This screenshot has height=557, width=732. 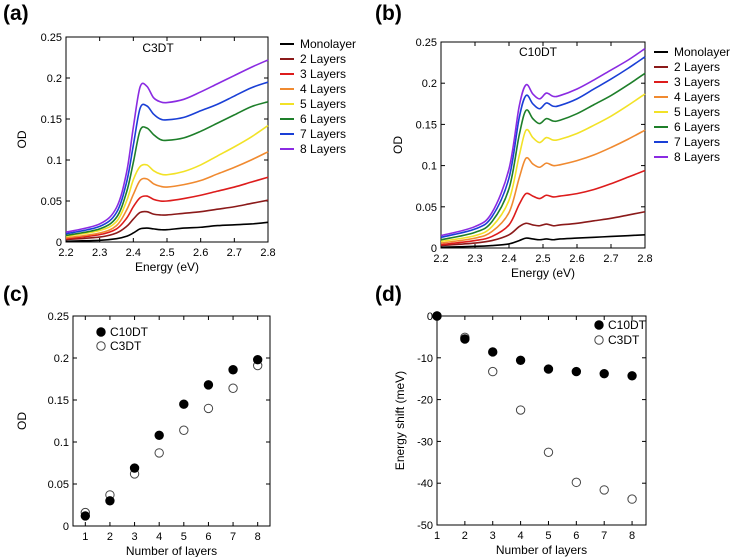 What do you see at coordinates (126, 346) in the screenshot?
I see `legend-label: C3DT` at bounding box center [126, 346].